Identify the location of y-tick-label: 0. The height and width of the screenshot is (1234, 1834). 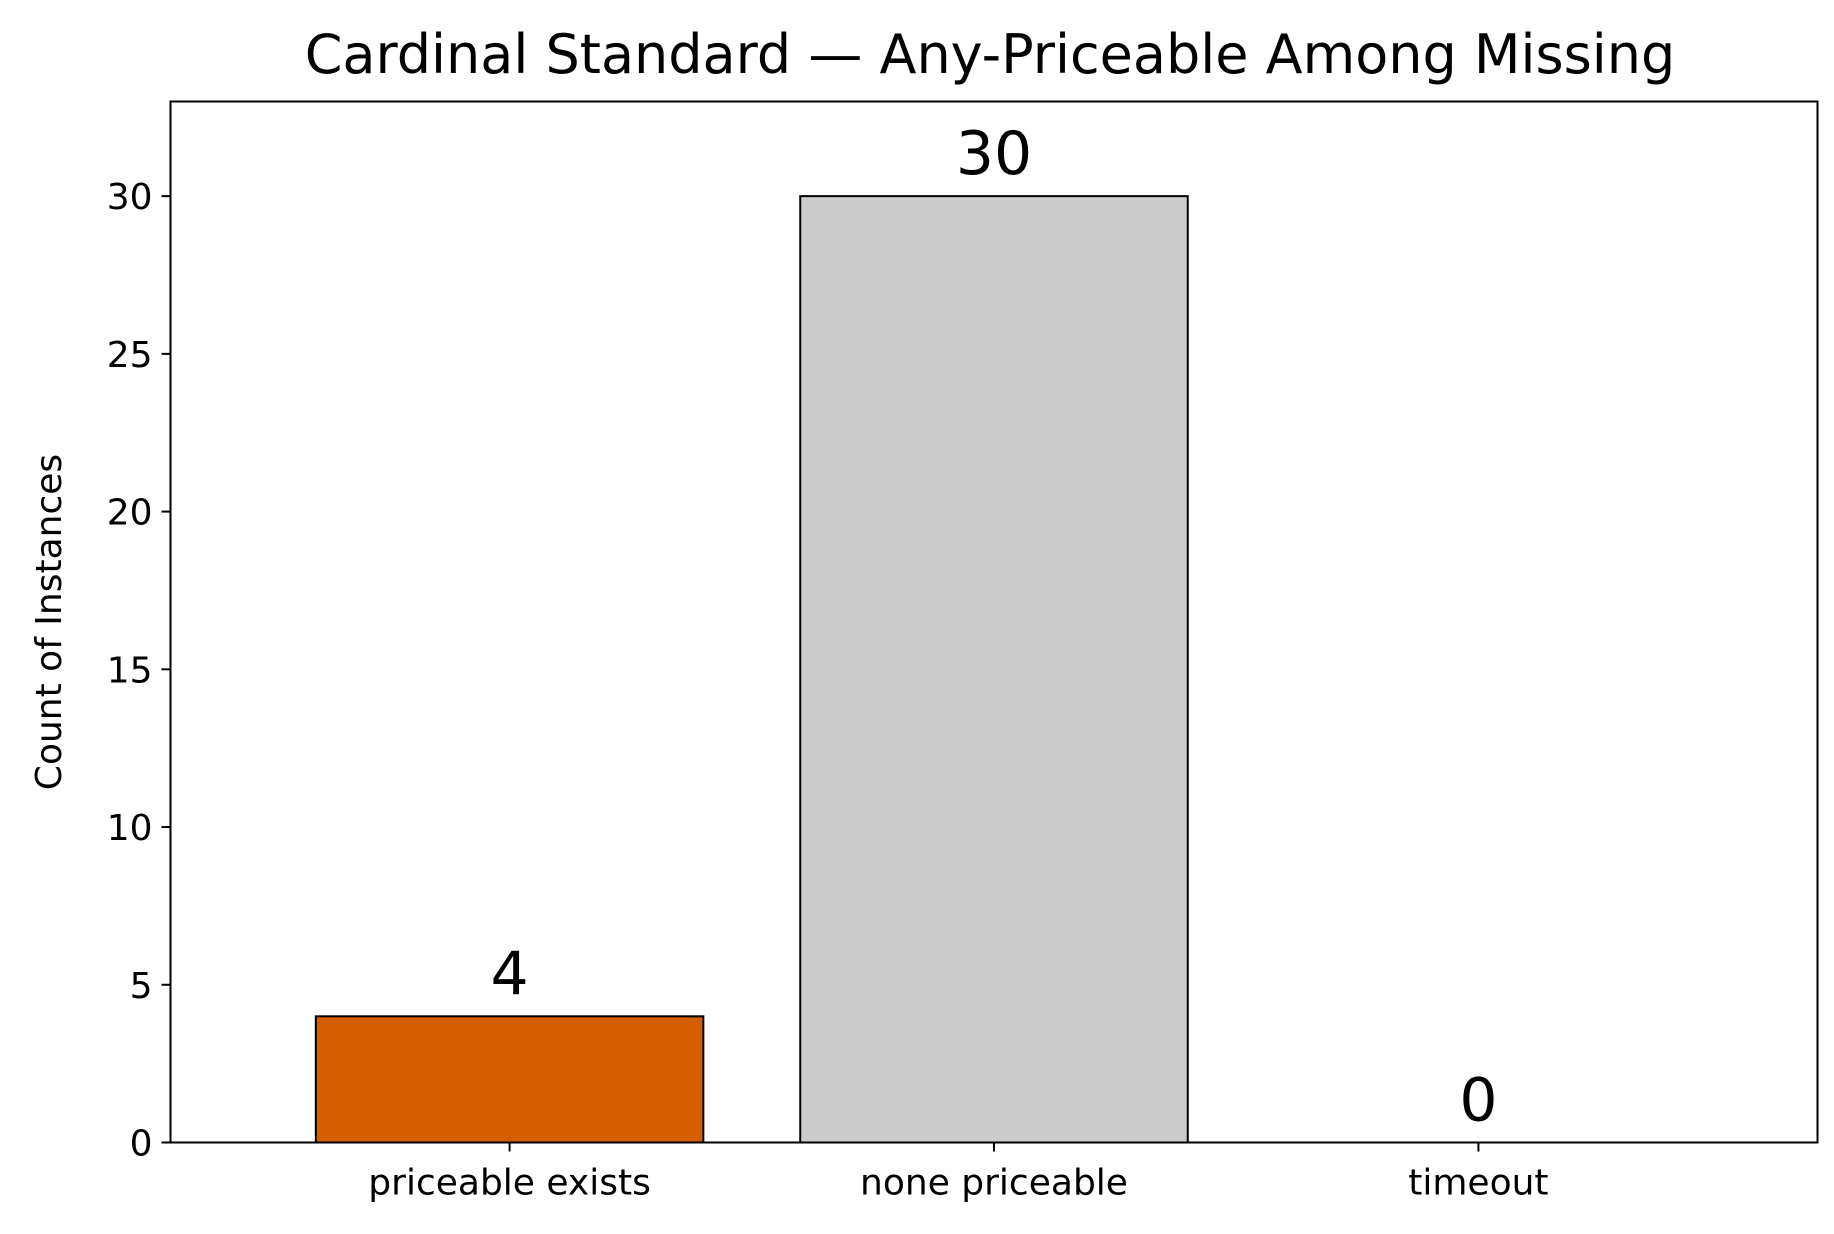
(141, 1144).